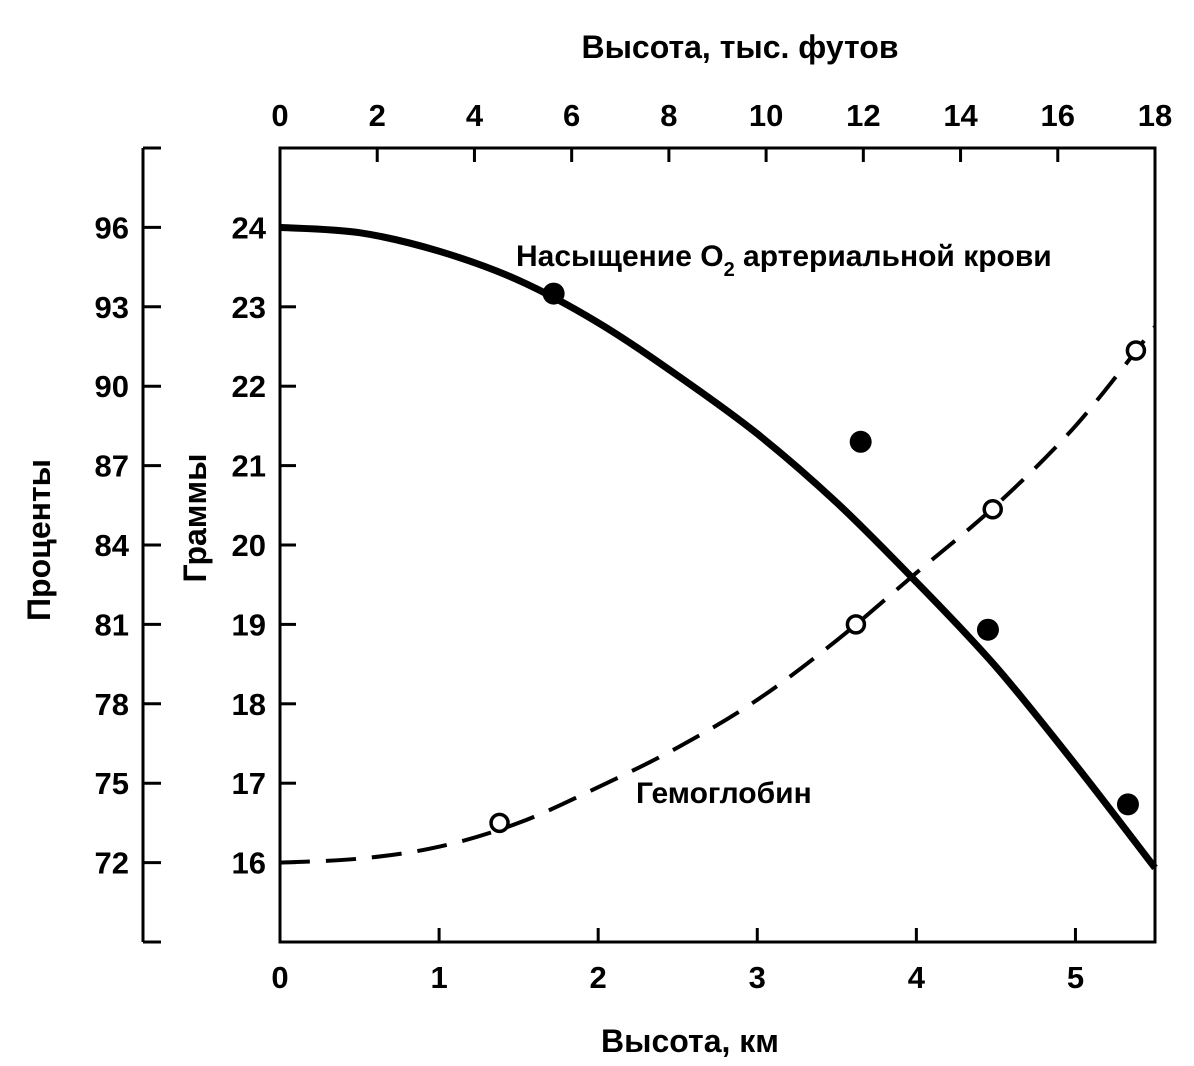  What do you see at coordinates (863, 115) in the screenshot?
I see `top-tick-label: 12` at bounding box center [863, 115].